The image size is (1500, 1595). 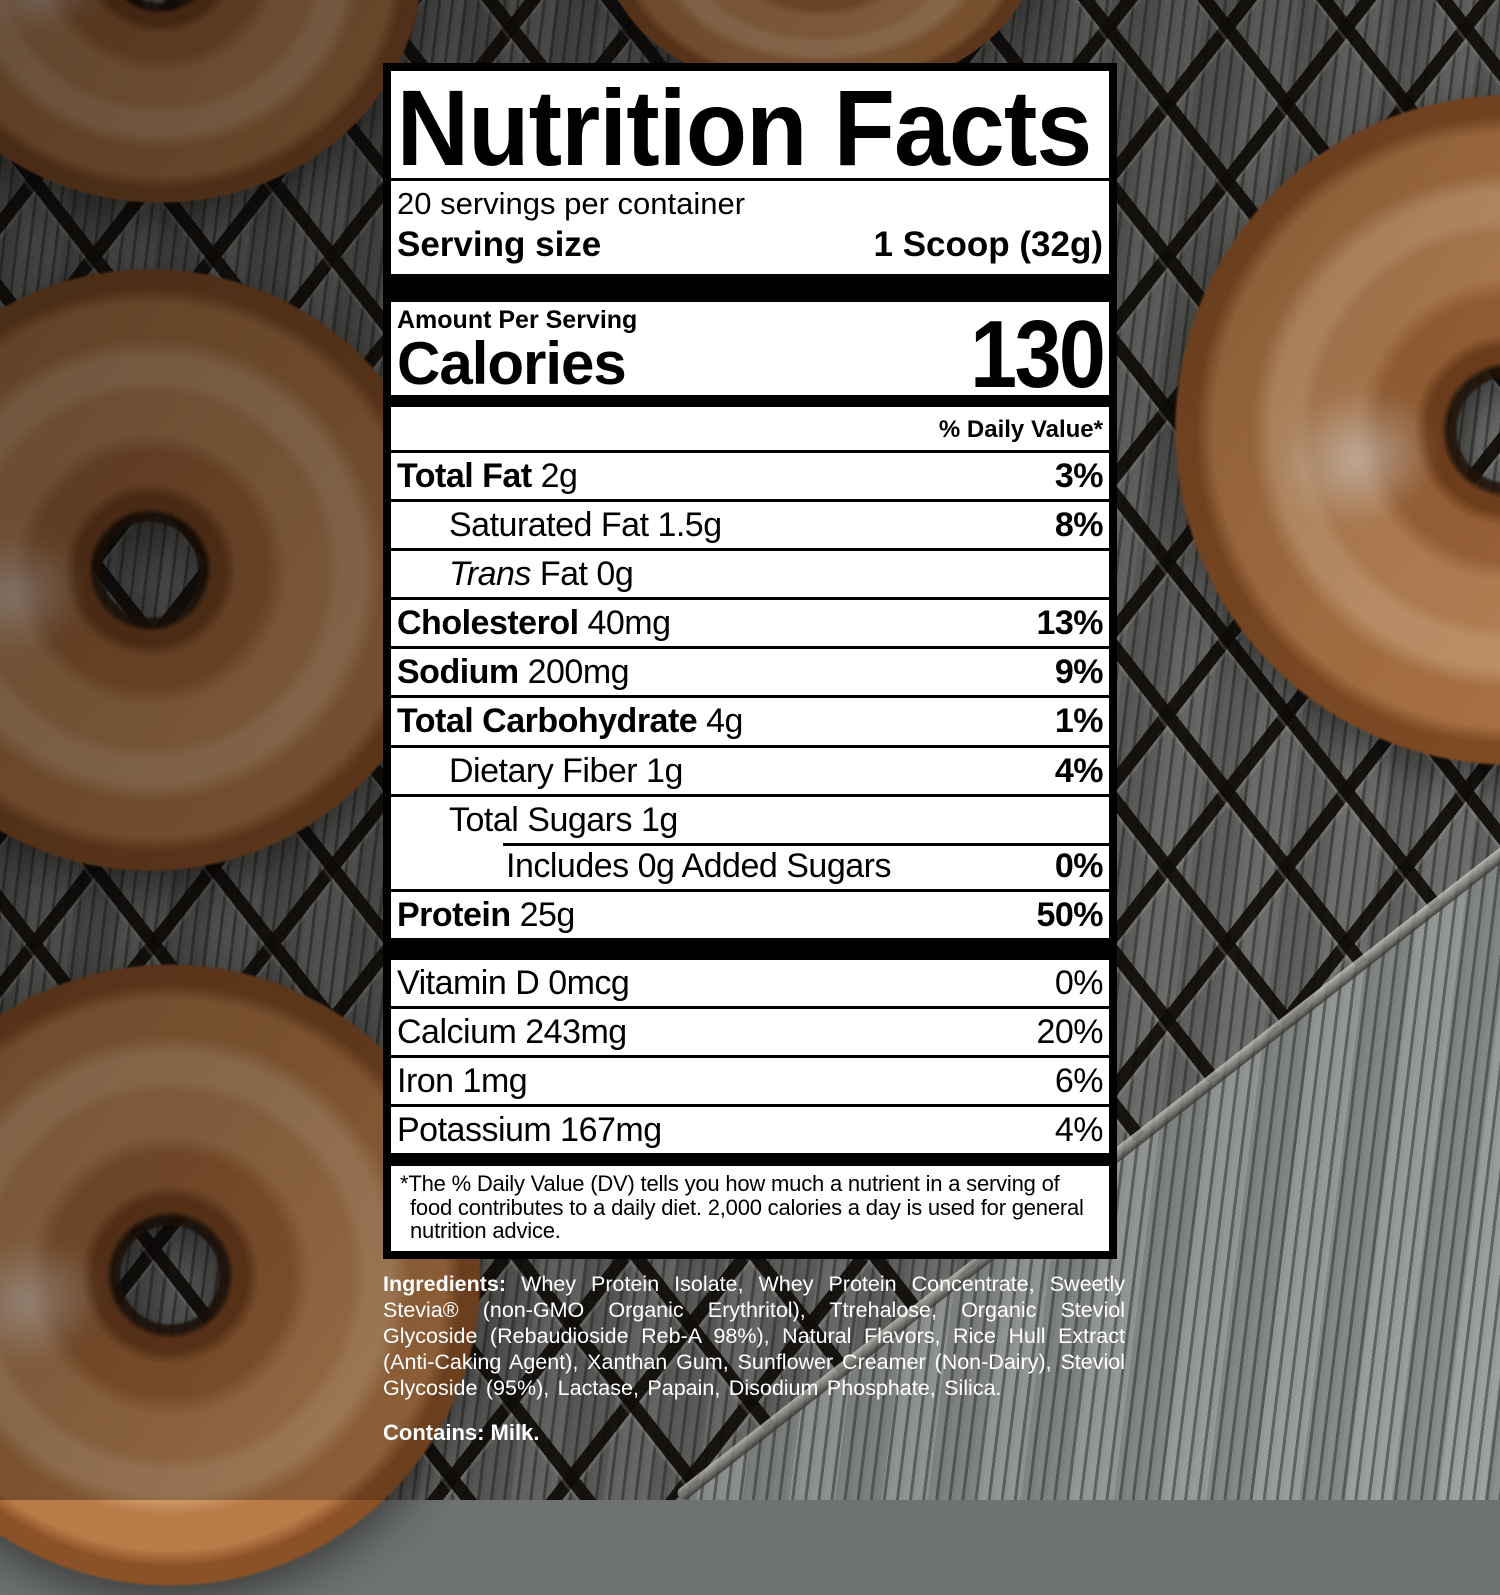 I want to click on amount-per-serving-label: Amount Per Serving, so click(x=517, y=320).